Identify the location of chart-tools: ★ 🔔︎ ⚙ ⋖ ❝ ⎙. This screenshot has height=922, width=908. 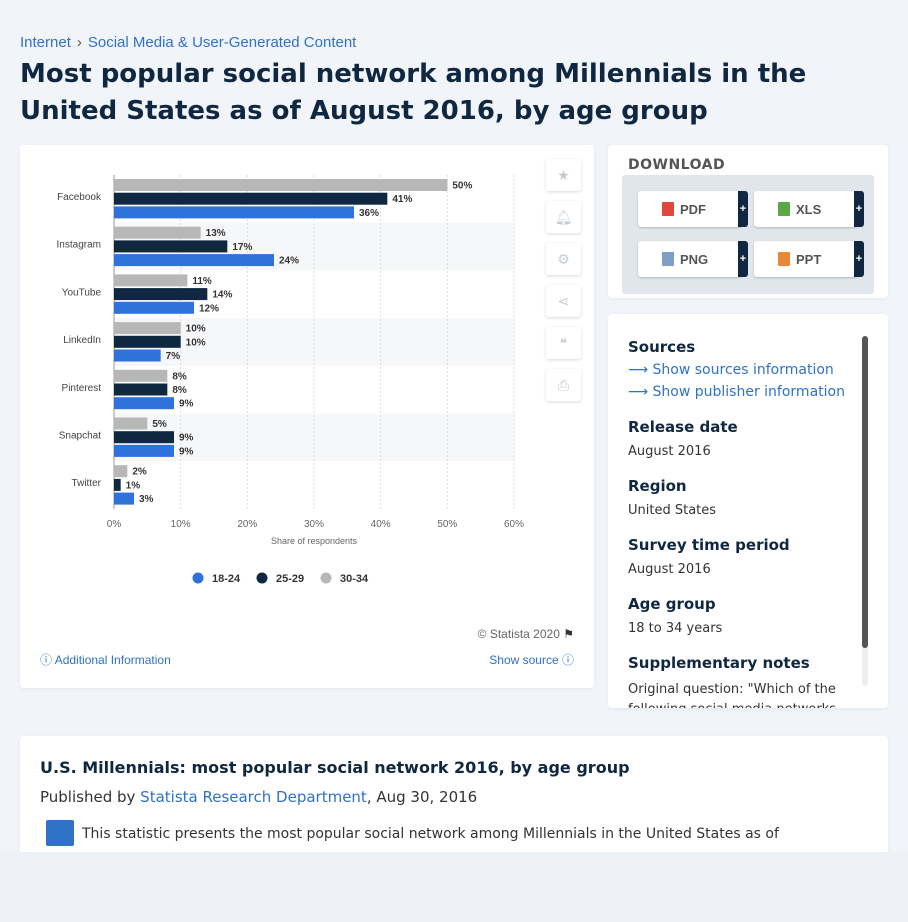
(564, 285).